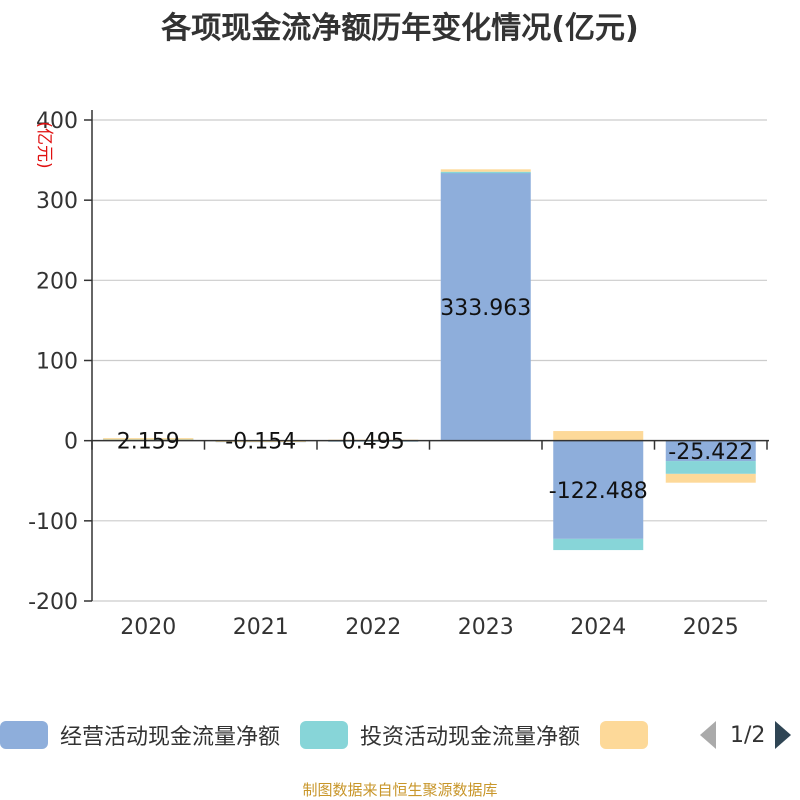  I want to click on x-tick-label: 2024, so click(598, 627).